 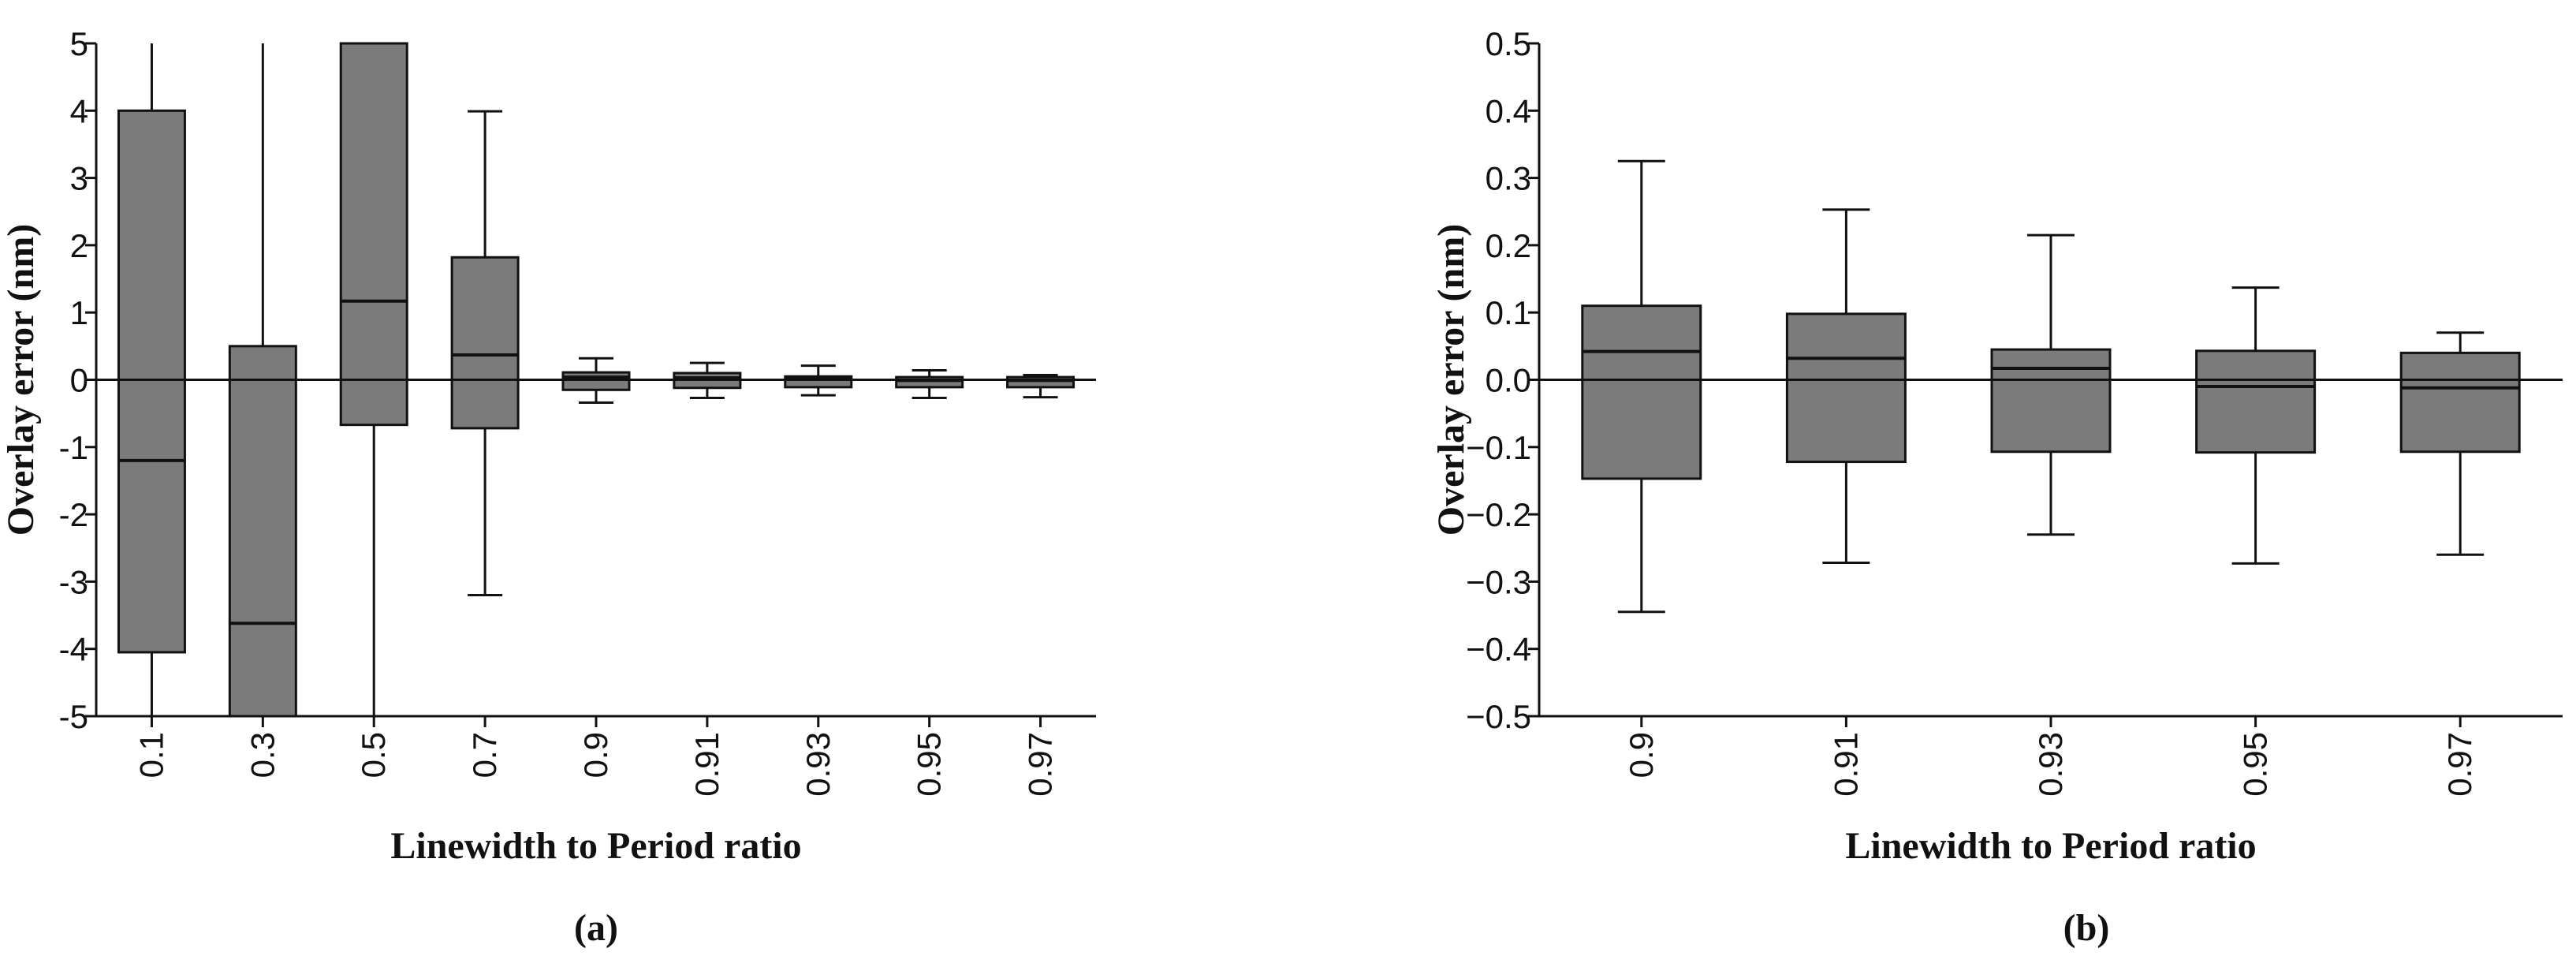 What do you see at coordinates (151, 755) in the screenshot?
I see `x-tick-label: 0.1` at bounding box center [151, 755].